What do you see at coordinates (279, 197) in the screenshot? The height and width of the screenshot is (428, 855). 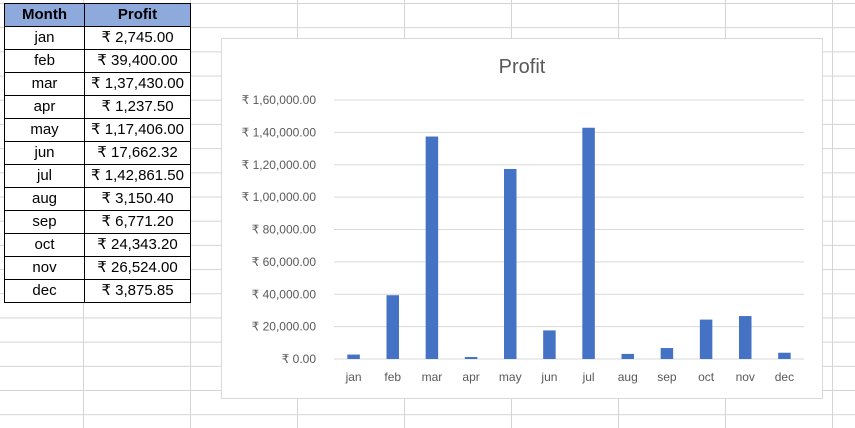 I see `y-tick-label: ₹ 1,00,000.00` at bounding box center [279, 197].